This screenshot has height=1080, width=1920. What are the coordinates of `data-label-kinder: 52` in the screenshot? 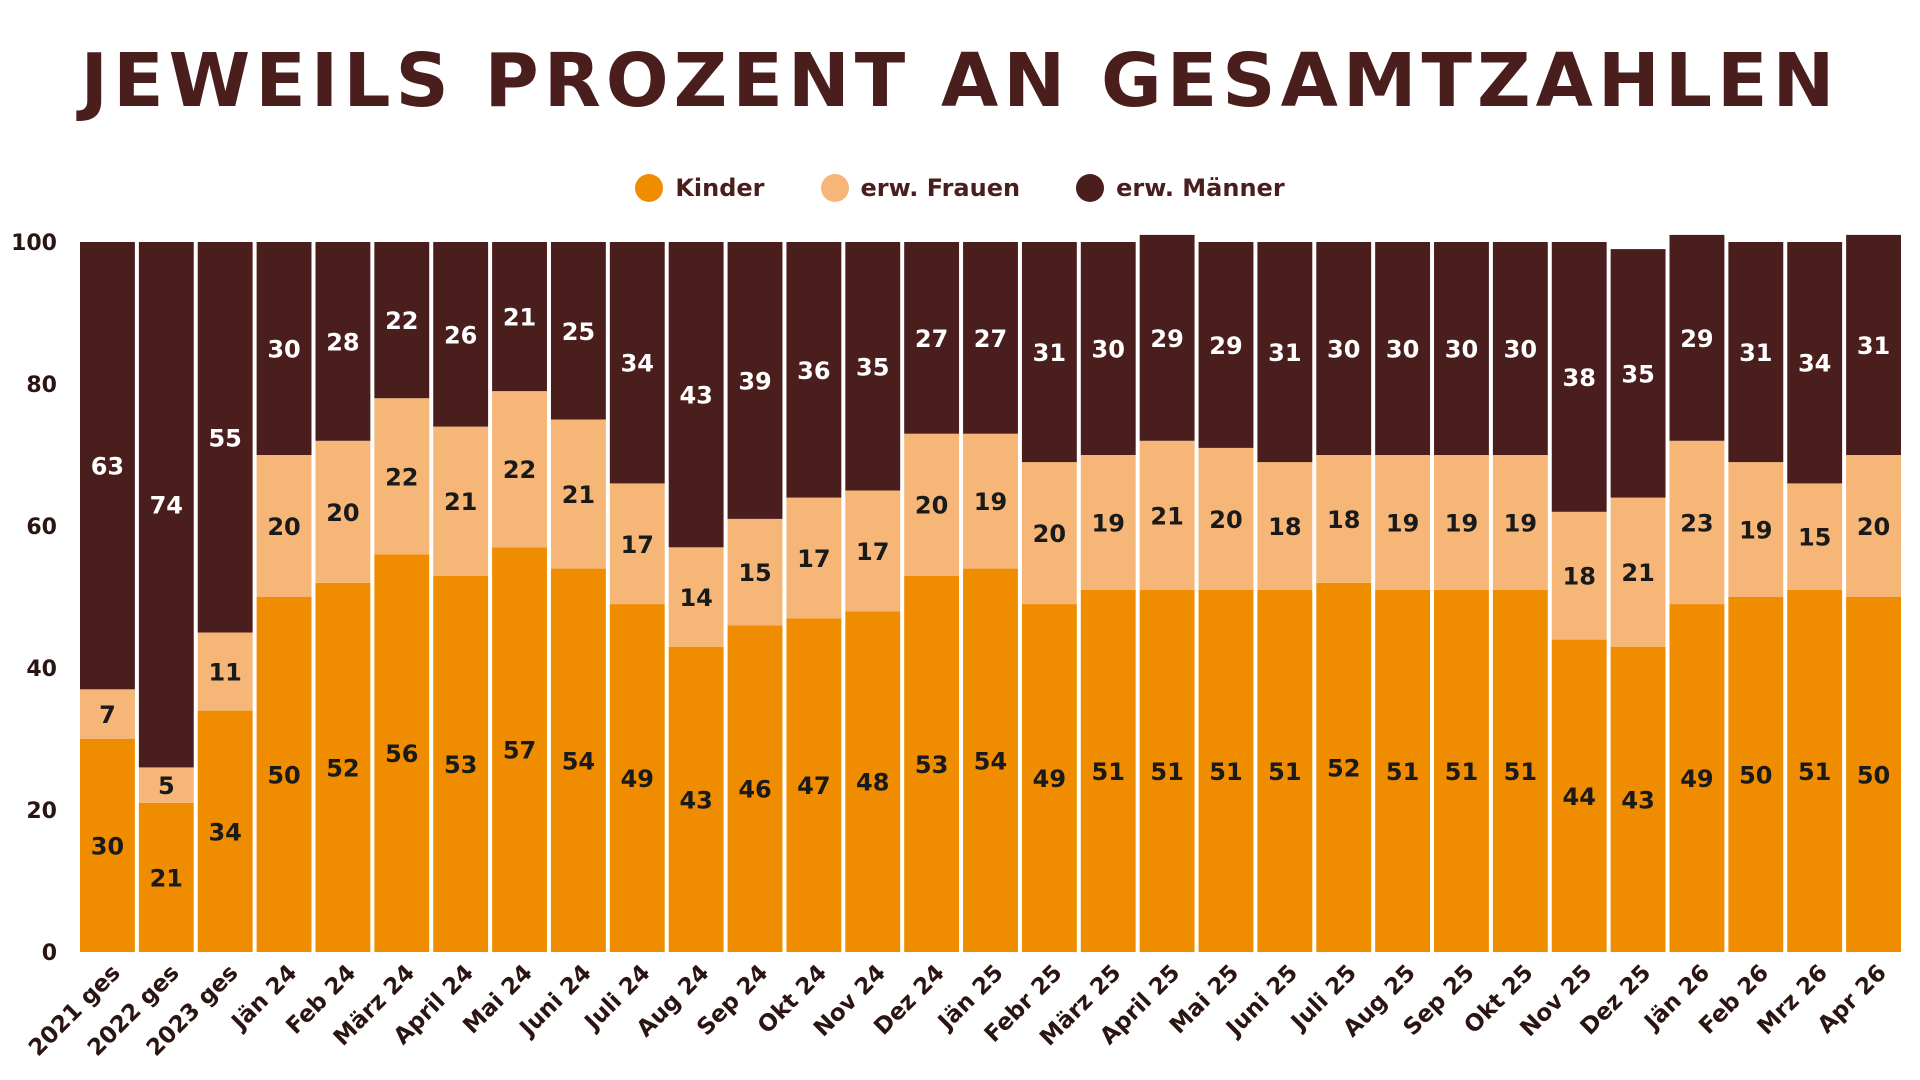 It's located at (1343, 768).